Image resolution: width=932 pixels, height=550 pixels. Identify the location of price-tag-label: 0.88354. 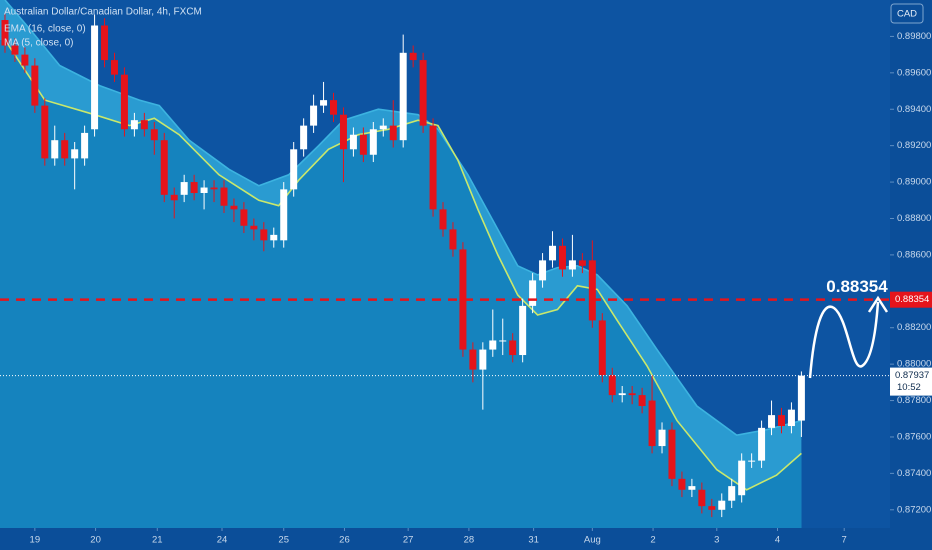
(912, 299).